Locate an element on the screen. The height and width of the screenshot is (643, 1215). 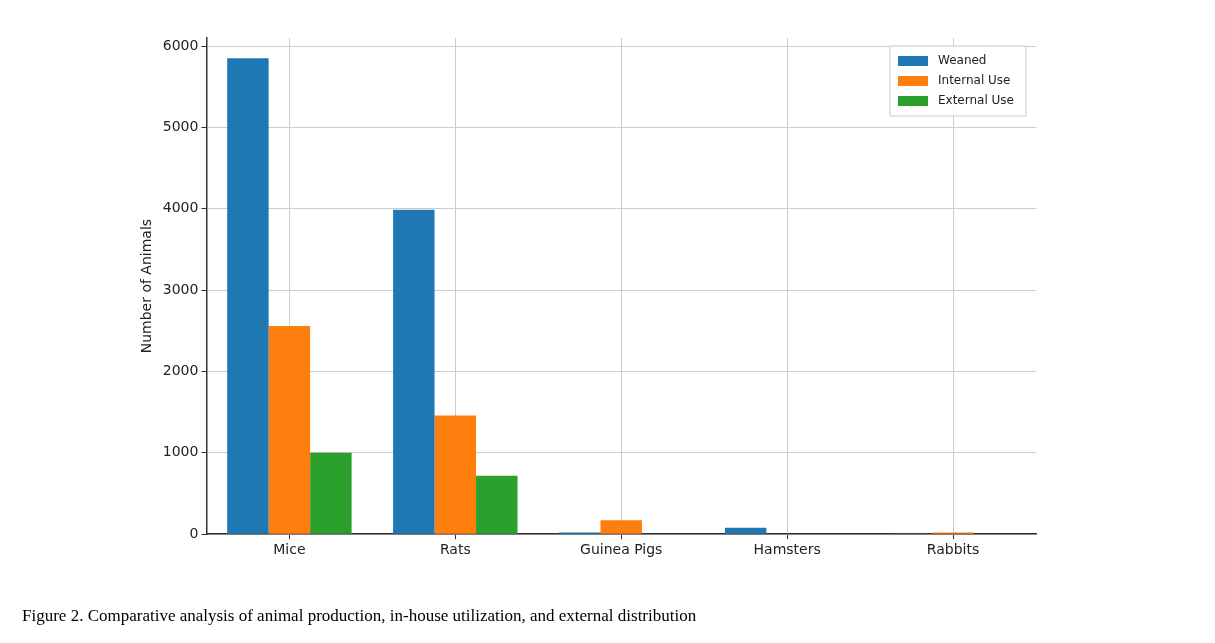
y-tick-label: 3000 is located at coordinates (180, 288).